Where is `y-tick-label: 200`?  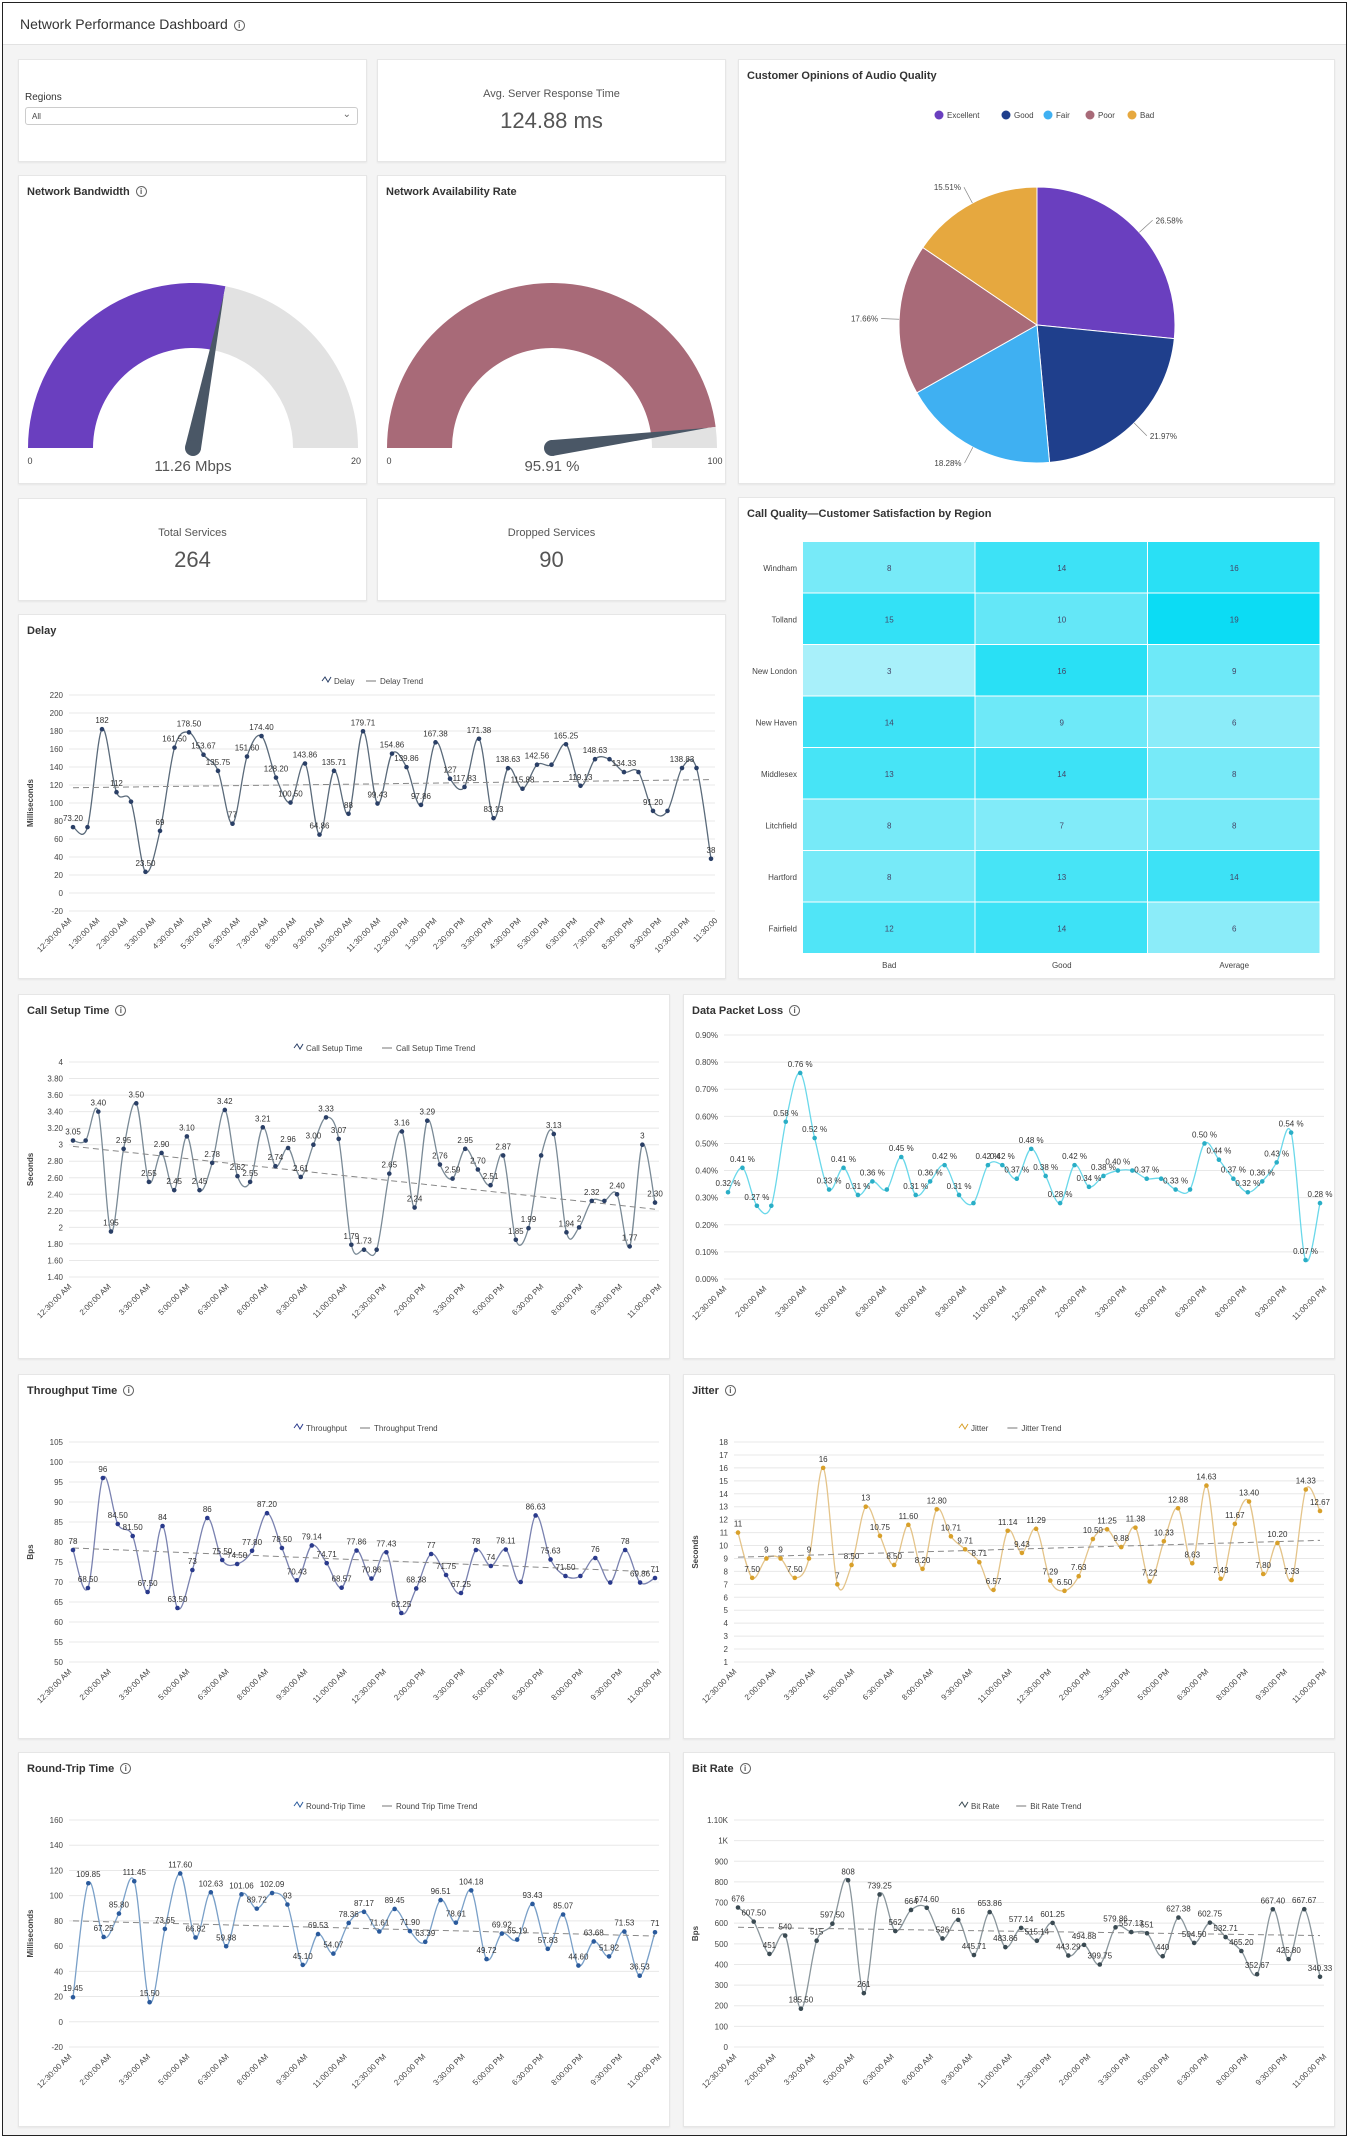 y-tick-label: 200 is located at coordinates (722, 2006).